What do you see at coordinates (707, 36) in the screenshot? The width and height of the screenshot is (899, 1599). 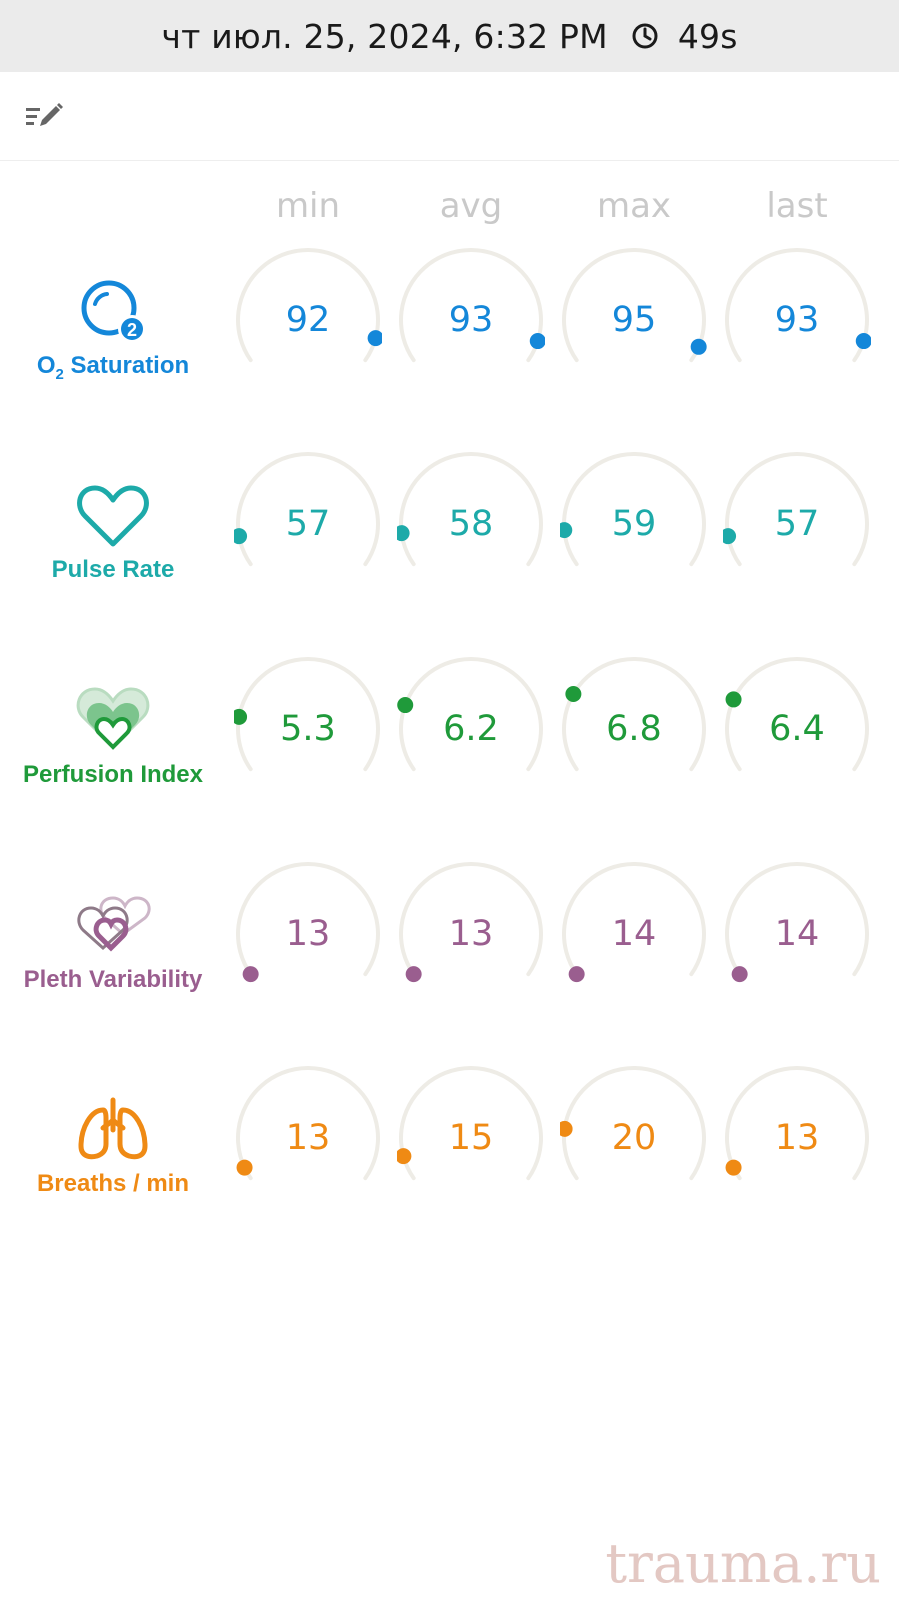 I see `session-duration: 49s` at bounding box center [707, 36].